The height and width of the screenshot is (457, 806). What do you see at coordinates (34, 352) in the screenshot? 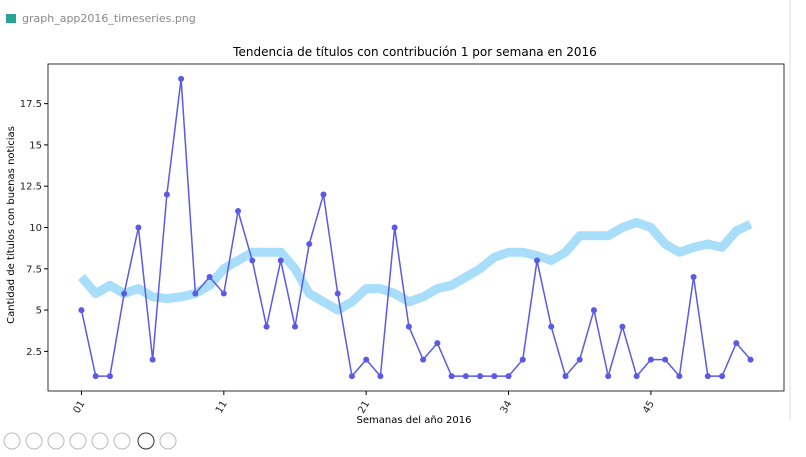
I see `y-tick-label: 2.5` at bounding box center [34, 352].